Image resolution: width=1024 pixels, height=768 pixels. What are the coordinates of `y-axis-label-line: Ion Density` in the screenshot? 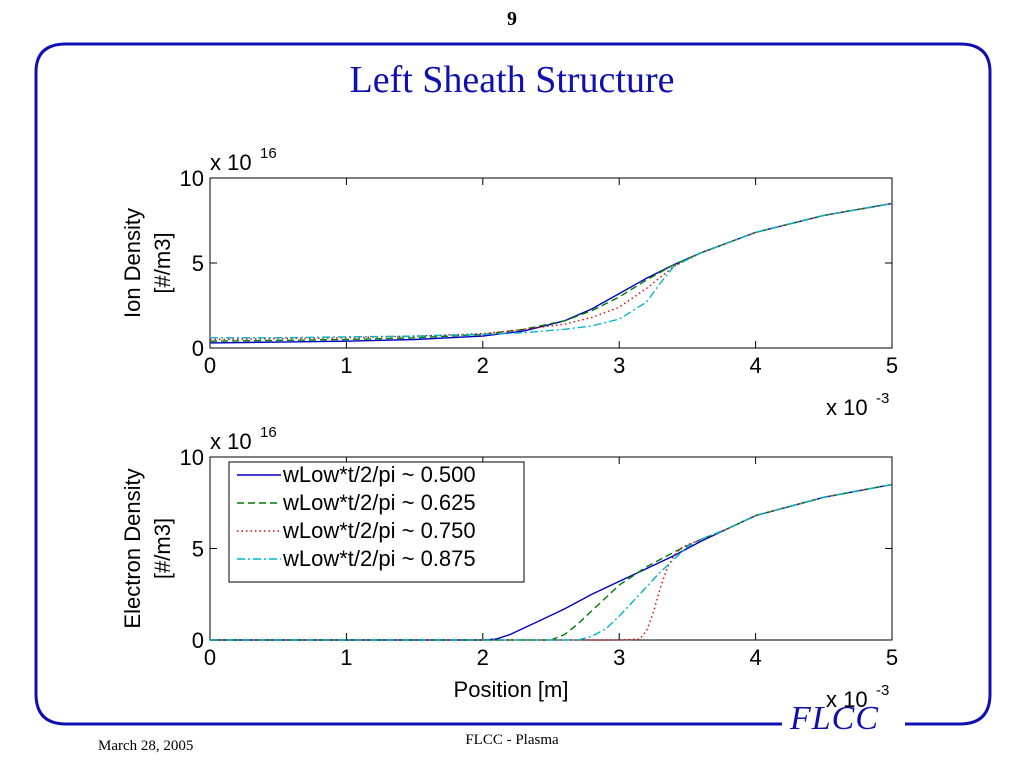 It's located at (132, 263).